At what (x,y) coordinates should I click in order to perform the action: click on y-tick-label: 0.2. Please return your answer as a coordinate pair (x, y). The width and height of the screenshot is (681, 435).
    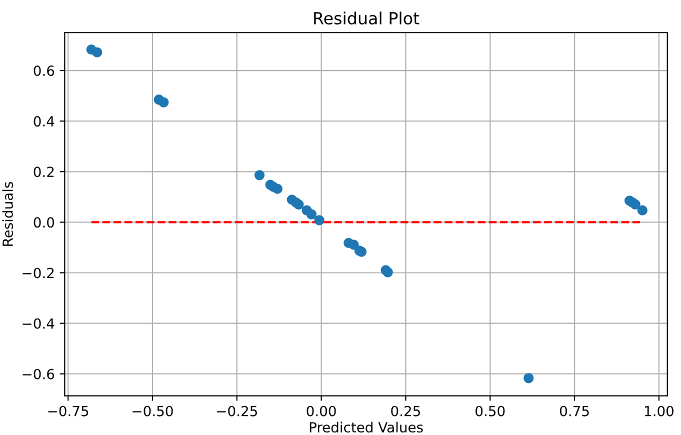
    Looking at the image, I should click on (44, 172).